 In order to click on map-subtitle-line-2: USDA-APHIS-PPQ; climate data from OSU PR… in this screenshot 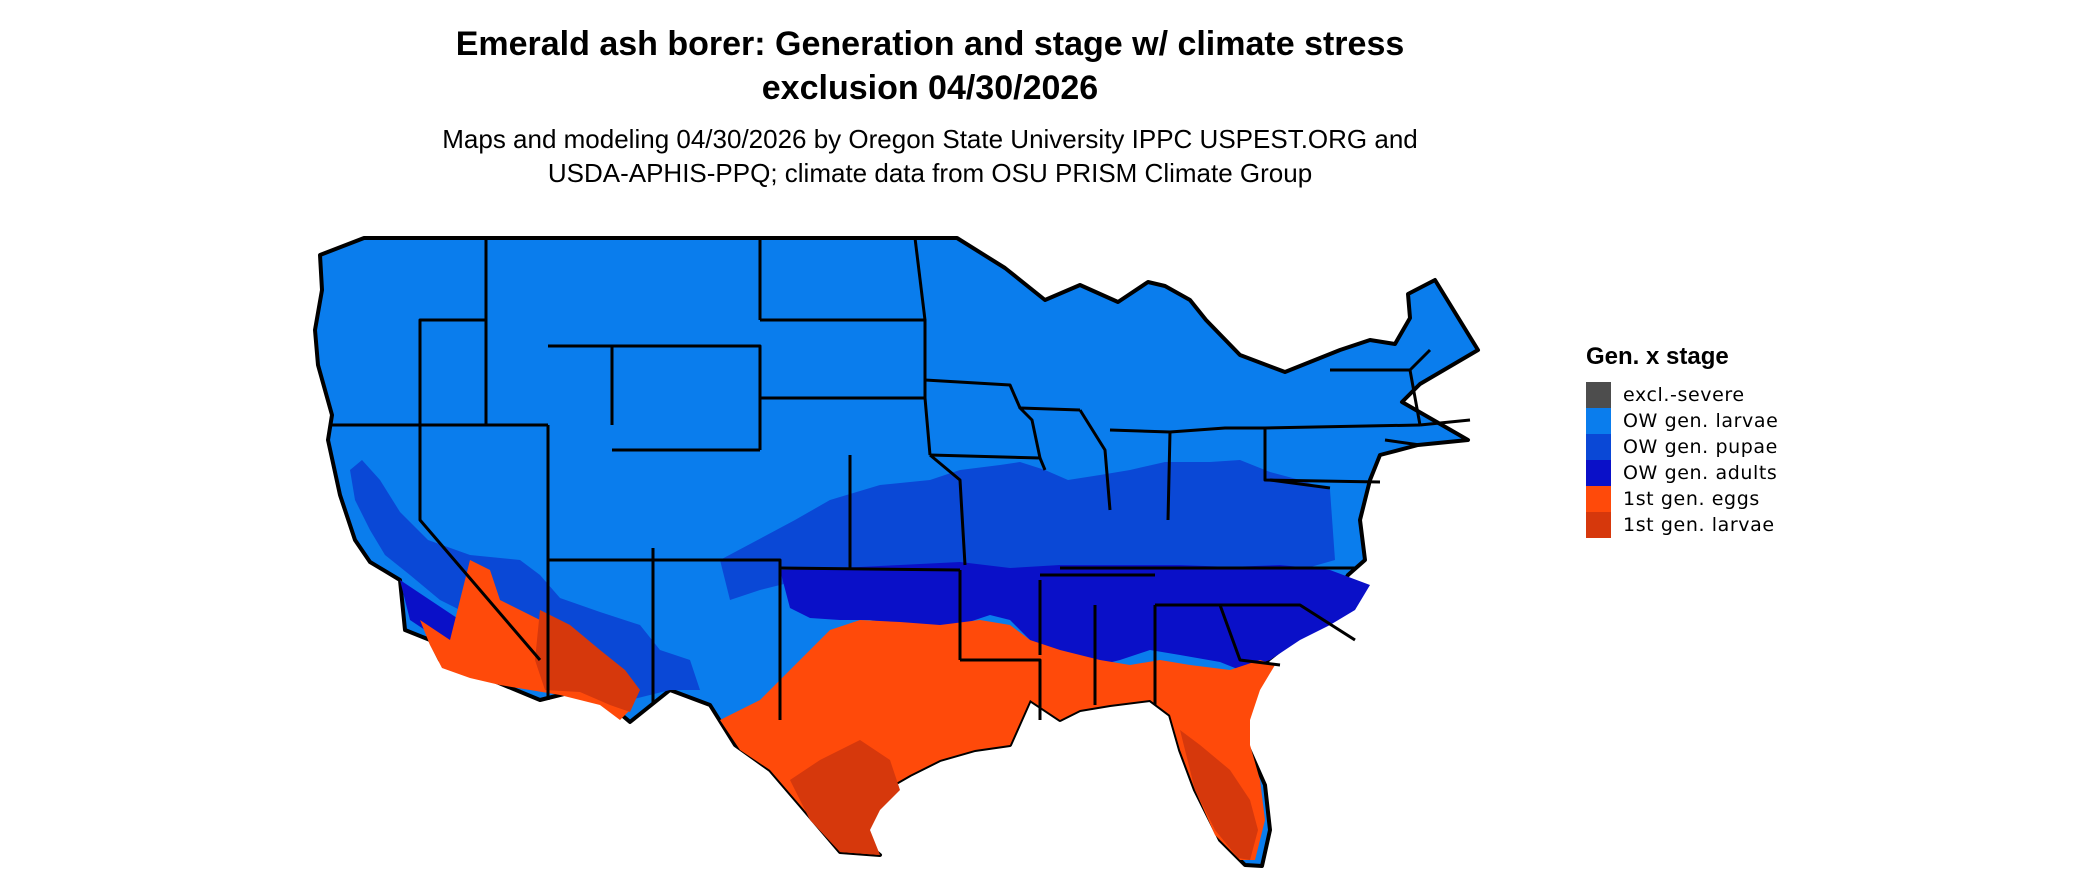, I will do `click(930, 173)`.